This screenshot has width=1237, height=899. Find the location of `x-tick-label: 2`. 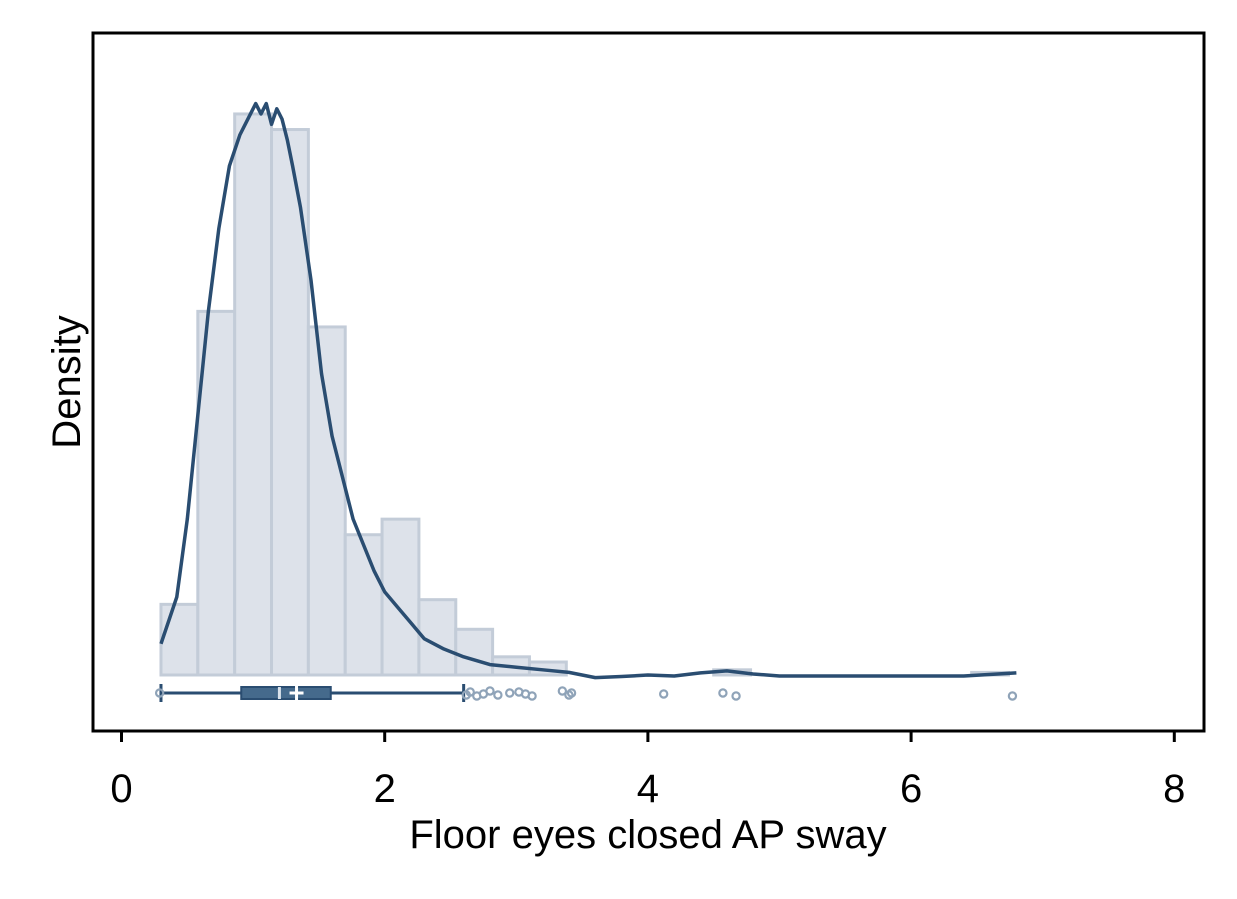

x-tick-label: 2 is located at coordinates (385, 789).